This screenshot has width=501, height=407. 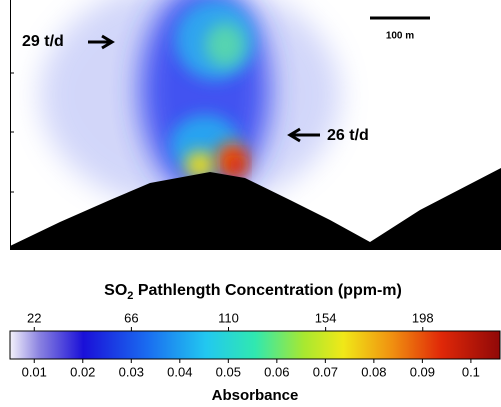 What do you see at coordinates (471, 371) in the screenshot?
I see `bottom-tick-label: 0.1` at bounding box center [471, 371].